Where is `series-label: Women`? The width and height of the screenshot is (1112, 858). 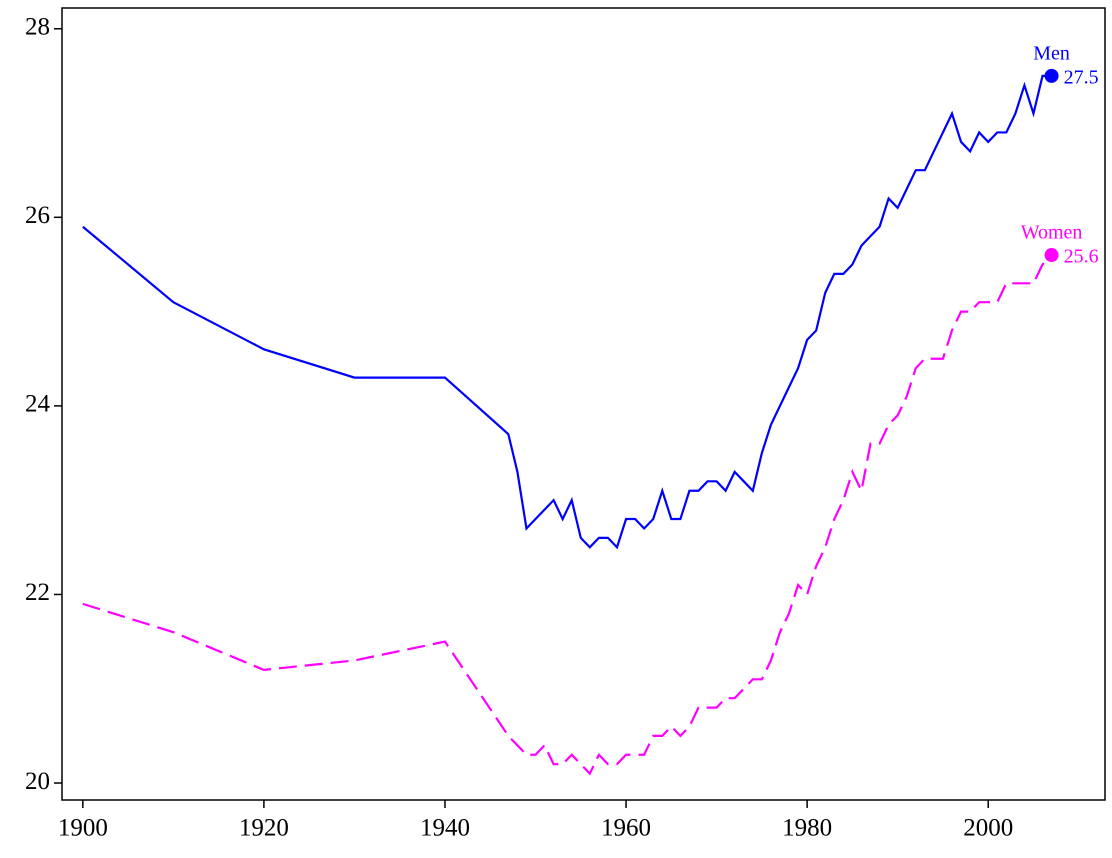
series-label: Women is located at coordinates (1052, 233).